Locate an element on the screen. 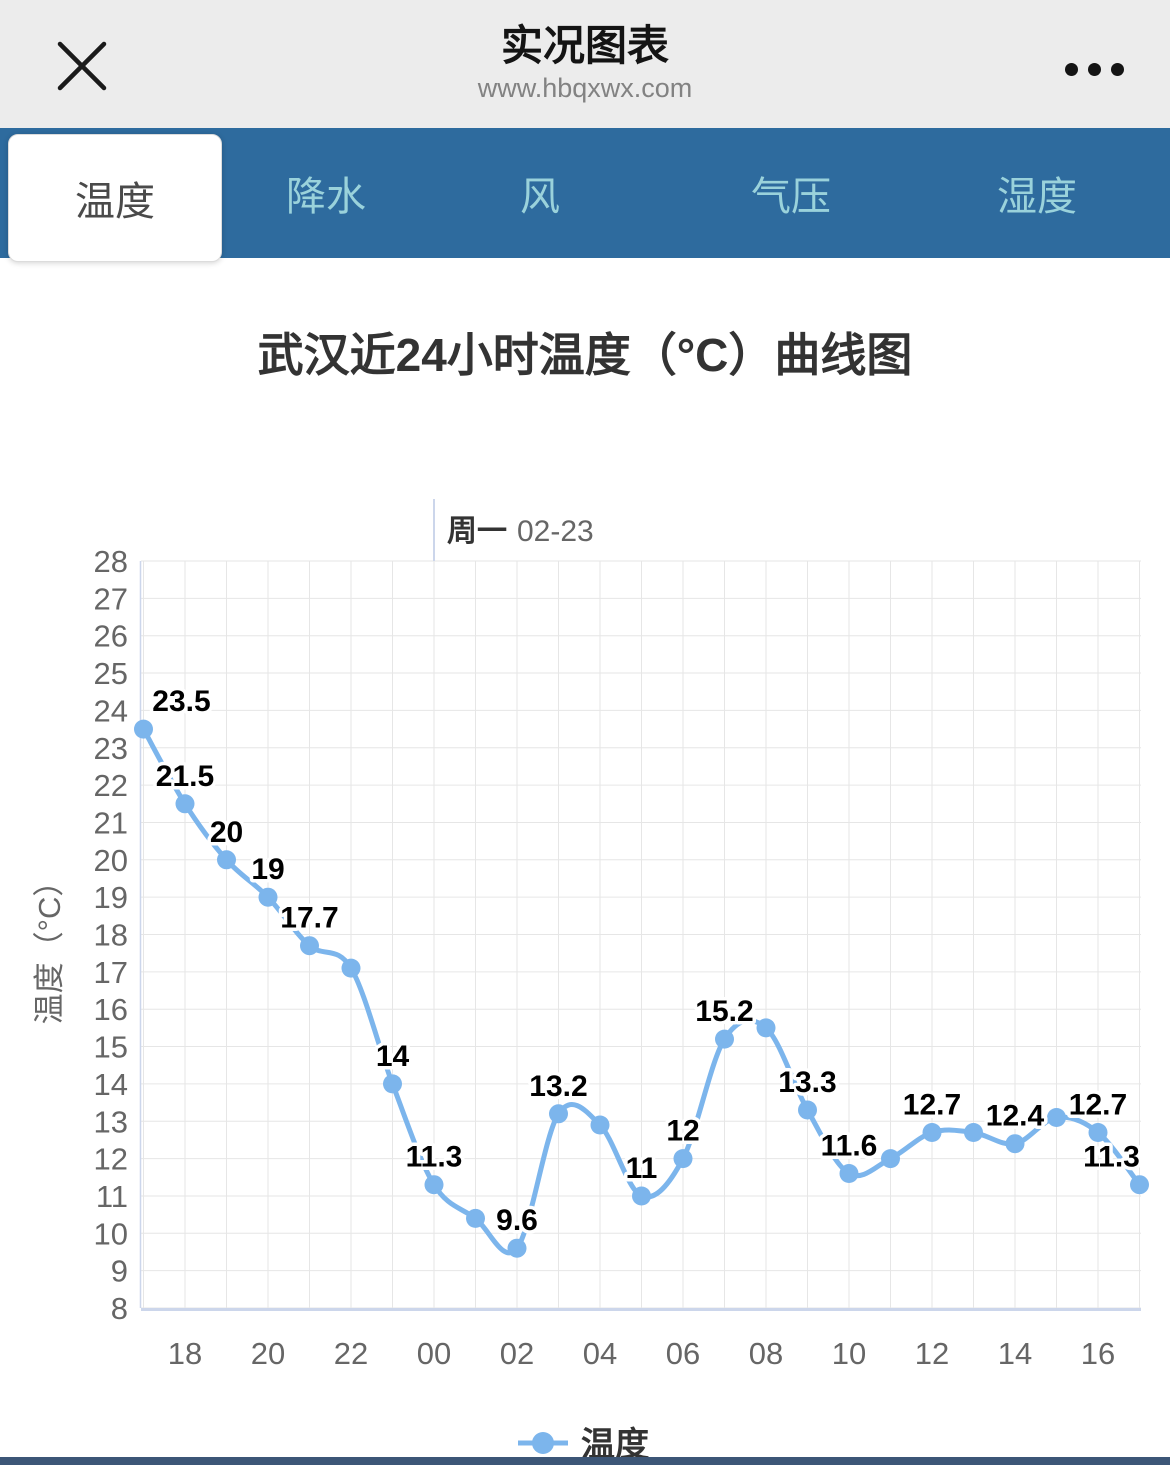 This screenshot has width=1170, height=1465. header-titles: 实况图表 www.hbqxwx.com is located at coordinates (585, 52).